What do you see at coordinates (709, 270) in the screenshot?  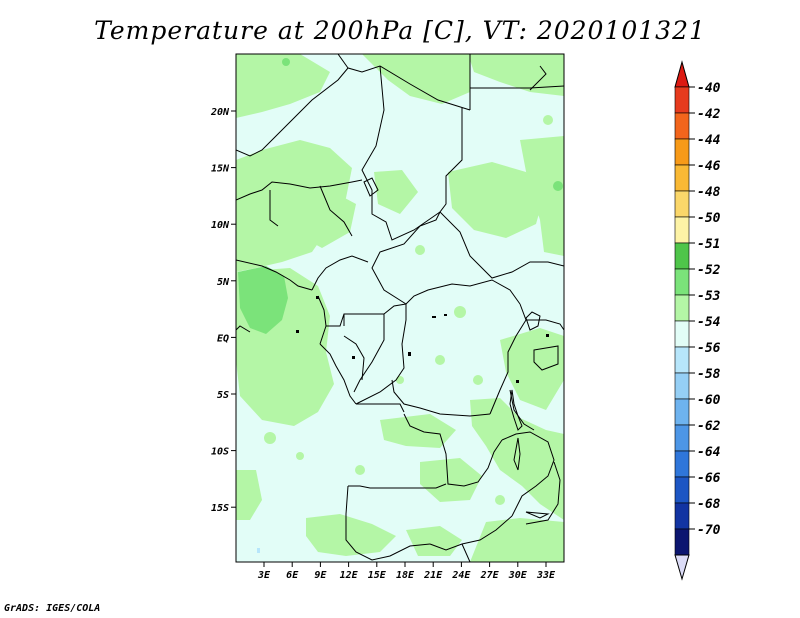 I see `legend-label: -52` at bounding box center [709, 270].